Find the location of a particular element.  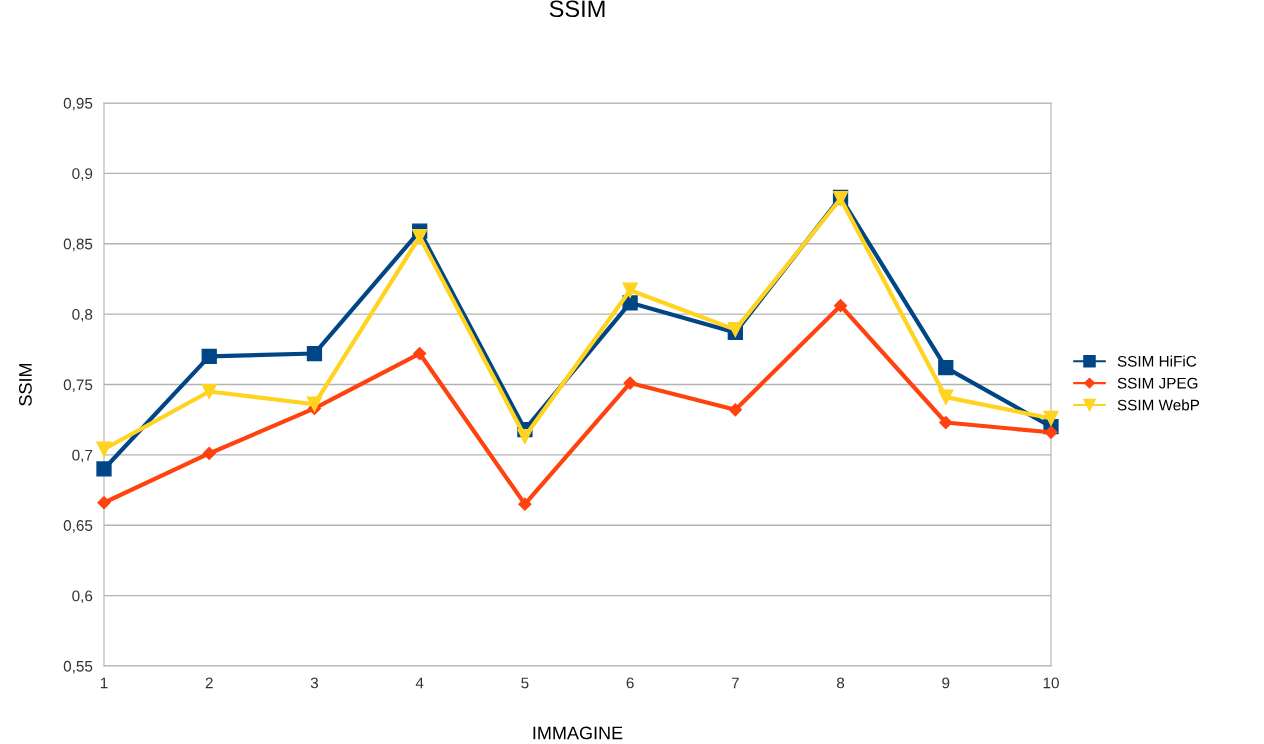

y-tick-label: 0,8 is located at coordinates (82, 315).